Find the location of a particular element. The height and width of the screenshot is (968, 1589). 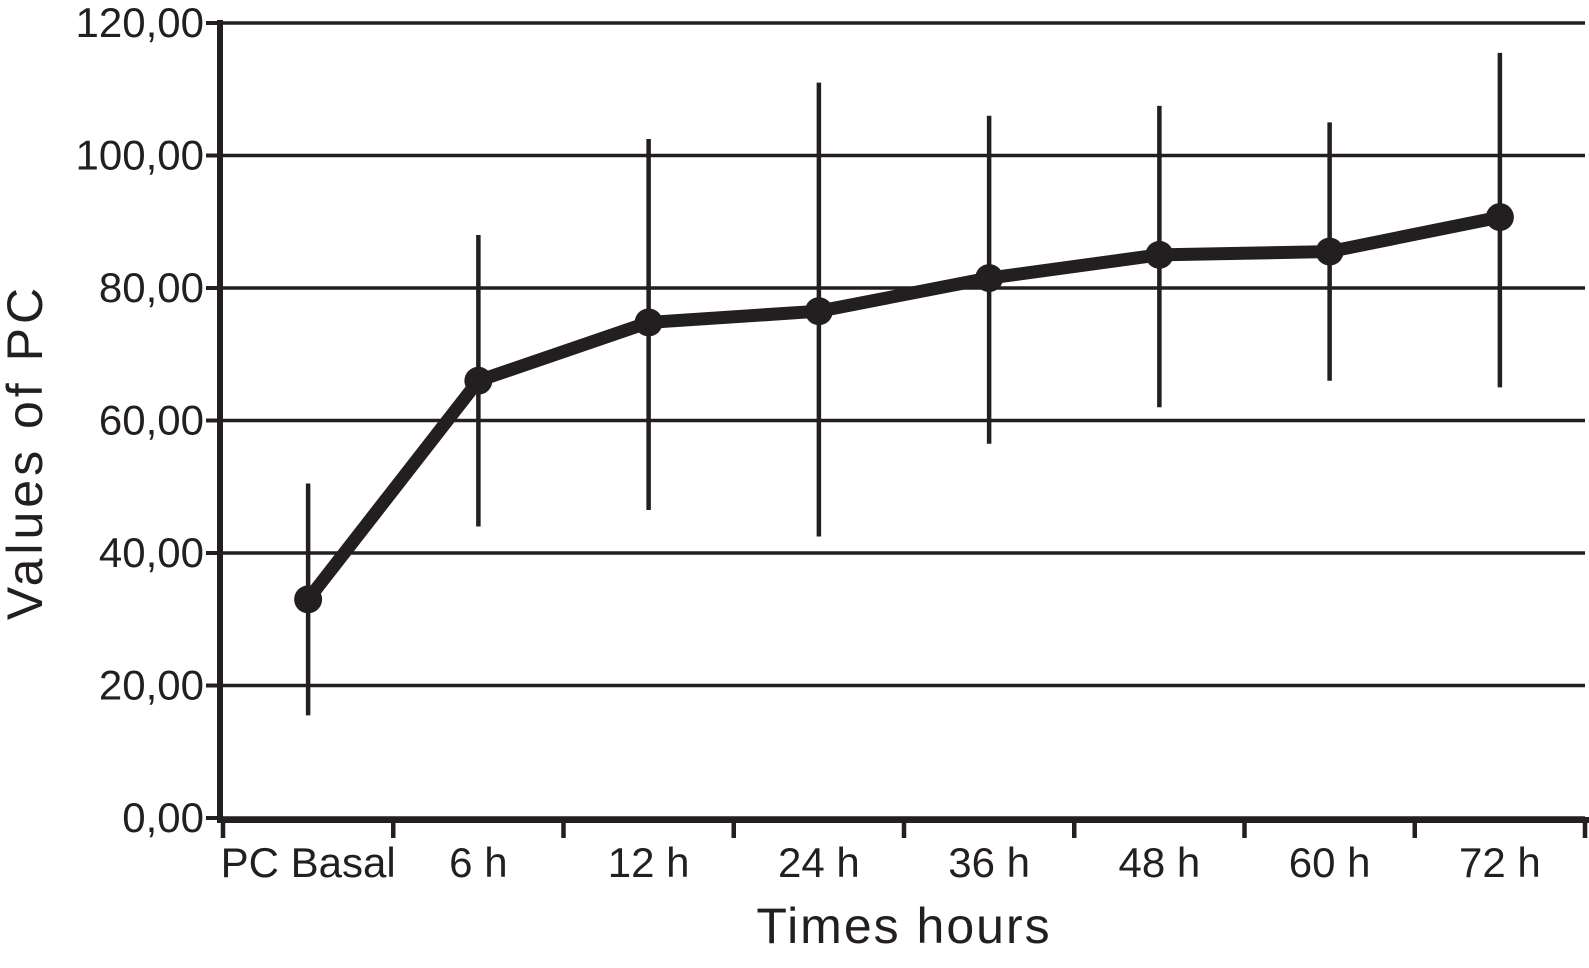

x-axis-title: Times hours is located at coordinates (903, 926).